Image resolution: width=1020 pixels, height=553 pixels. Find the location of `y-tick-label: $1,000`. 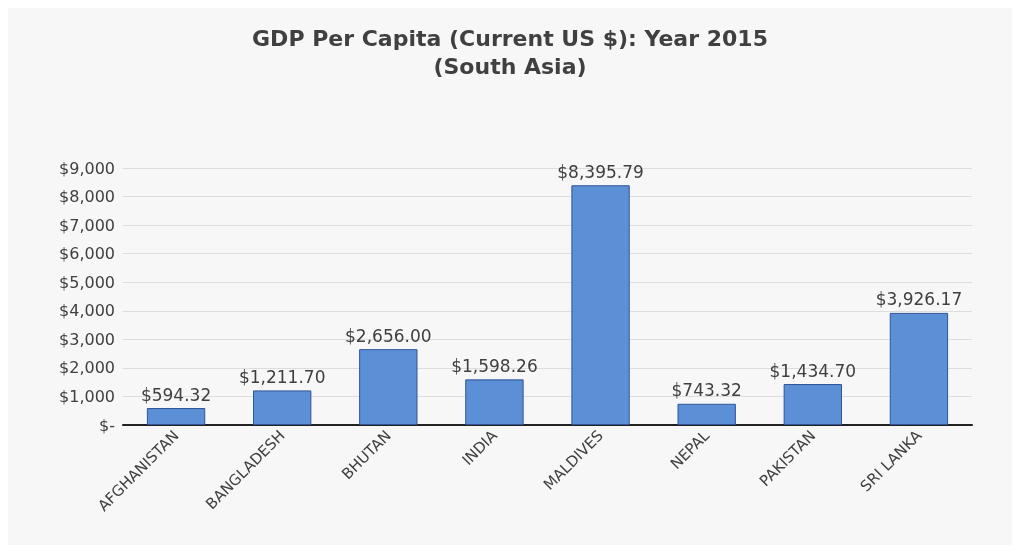

y-tick-label: $1,000 is located at coordinates (87, 396).